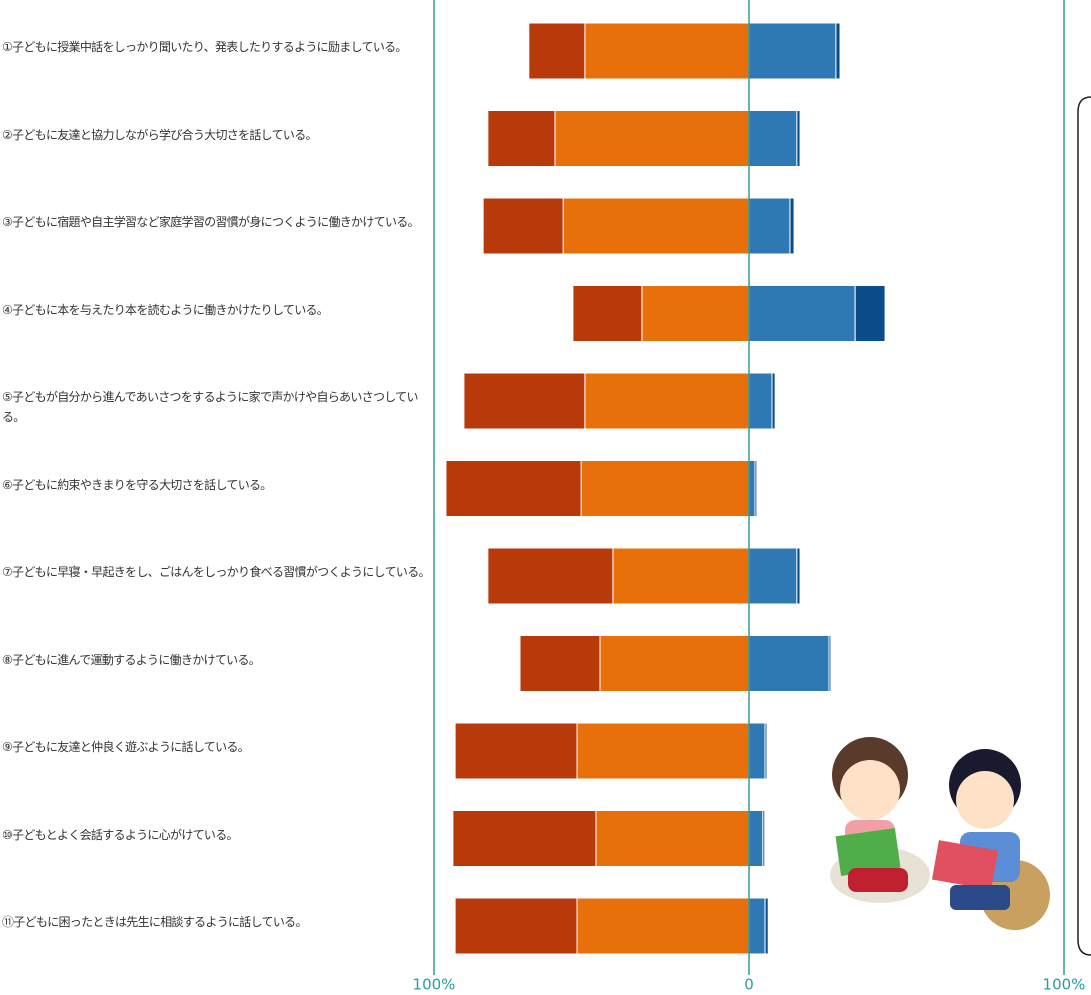 The height and width of the screenshot is (995, 1091). Describe the element at coordinates (940, 833) in the screenshot. I see `illustration` at that location.